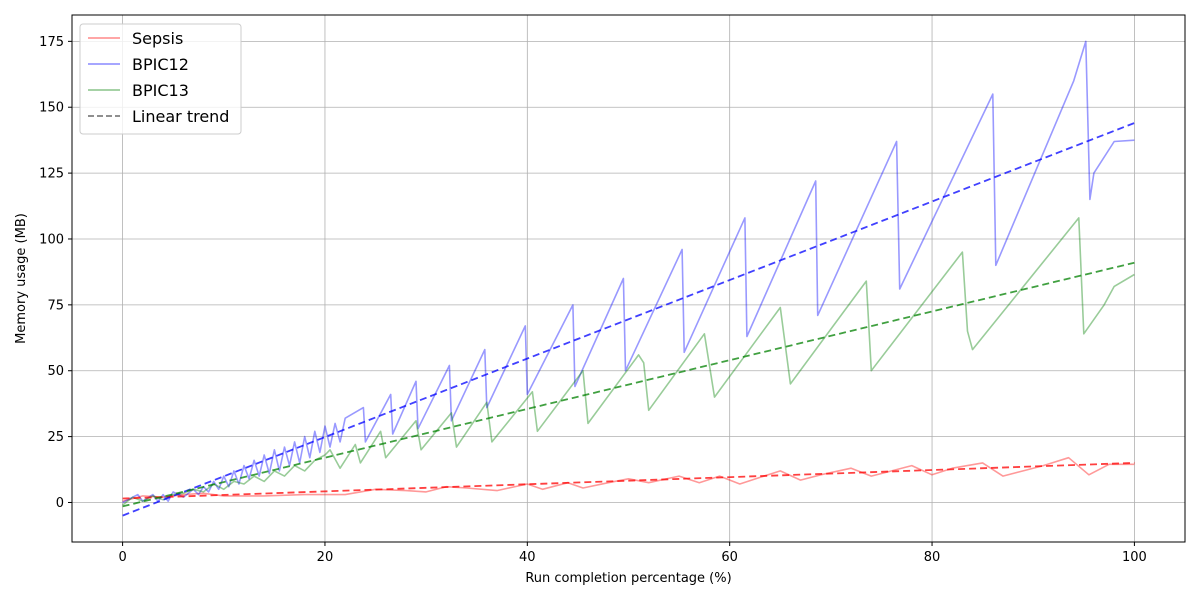  I want to click on x-tick-label: 40, so click(527, 557).